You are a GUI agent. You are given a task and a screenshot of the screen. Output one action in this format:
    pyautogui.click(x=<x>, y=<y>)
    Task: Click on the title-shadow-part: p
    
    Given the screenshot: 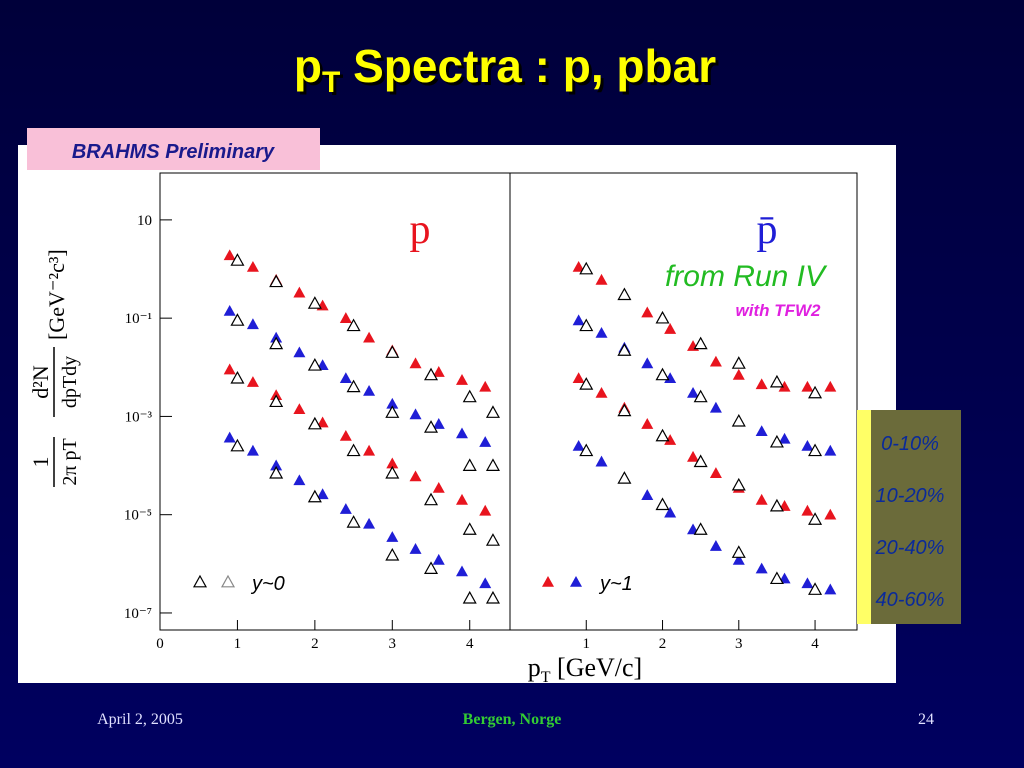 What is the action you would take?
    pyautogui.click(x=311, y=69)
    